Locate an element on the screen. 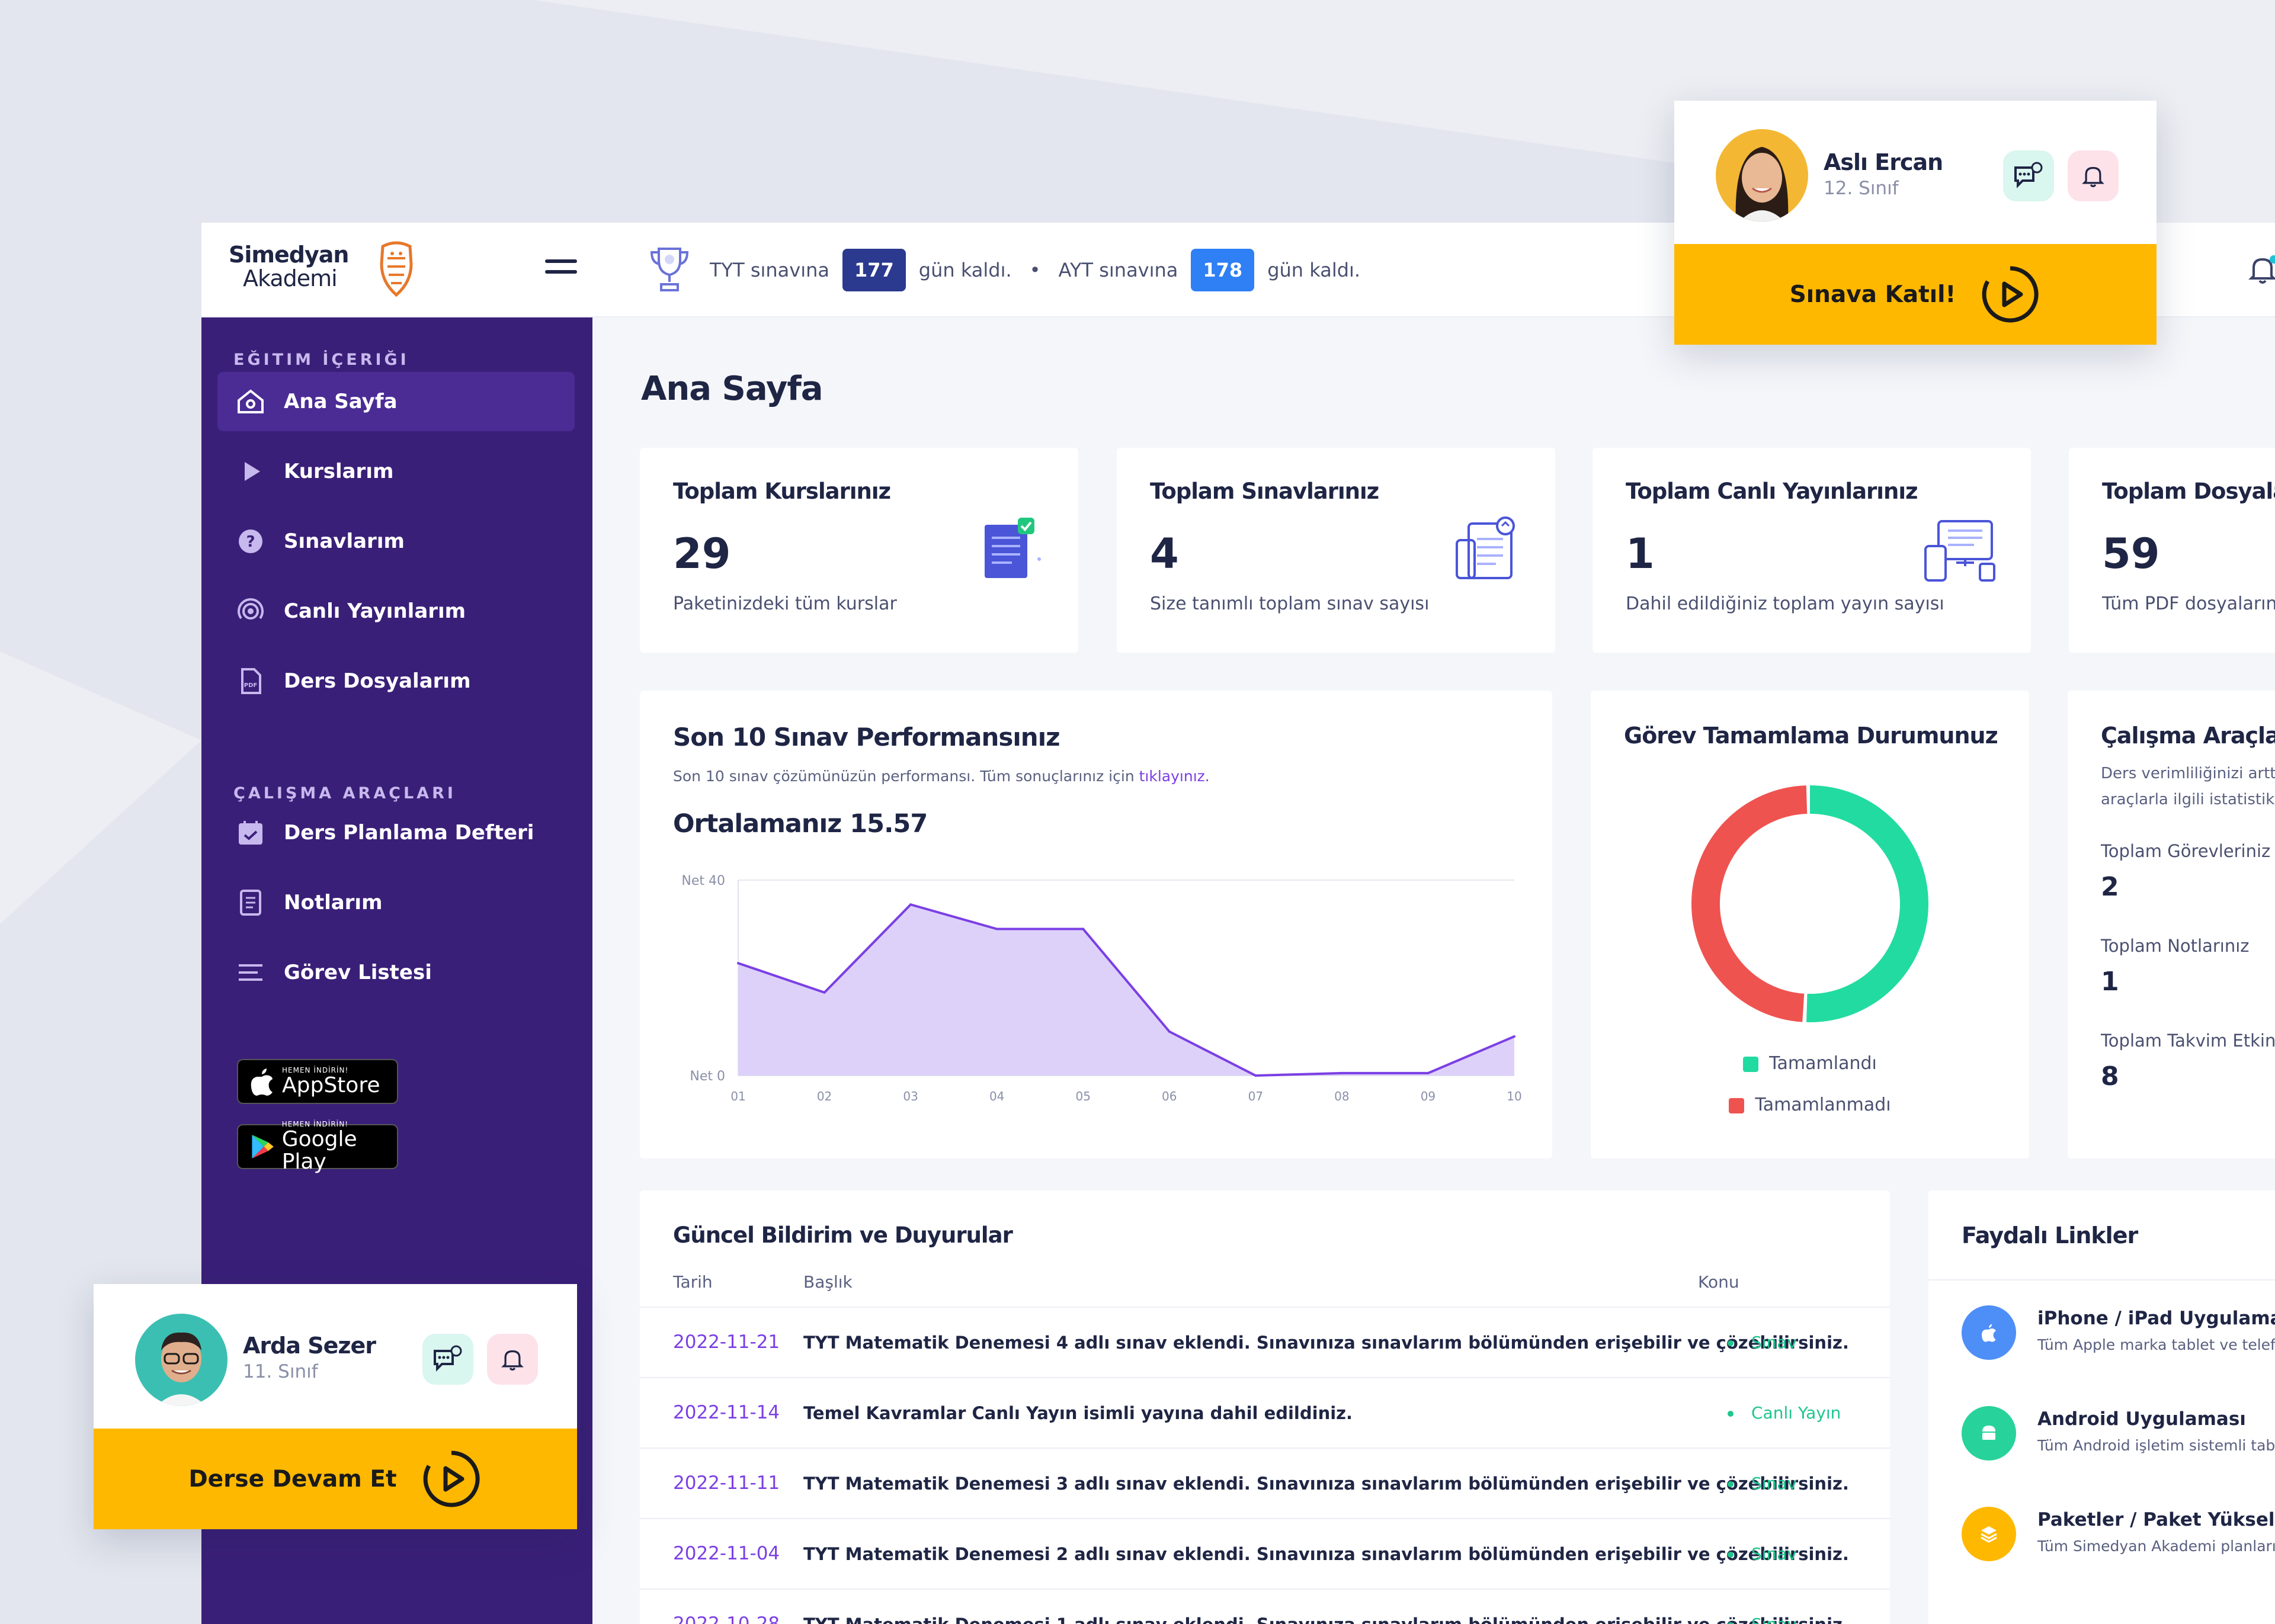 Image resolution: width=2275 pixels, height=1624 pixels. profile-class: 11. Sınıf is located at coordinates (280, 1371).